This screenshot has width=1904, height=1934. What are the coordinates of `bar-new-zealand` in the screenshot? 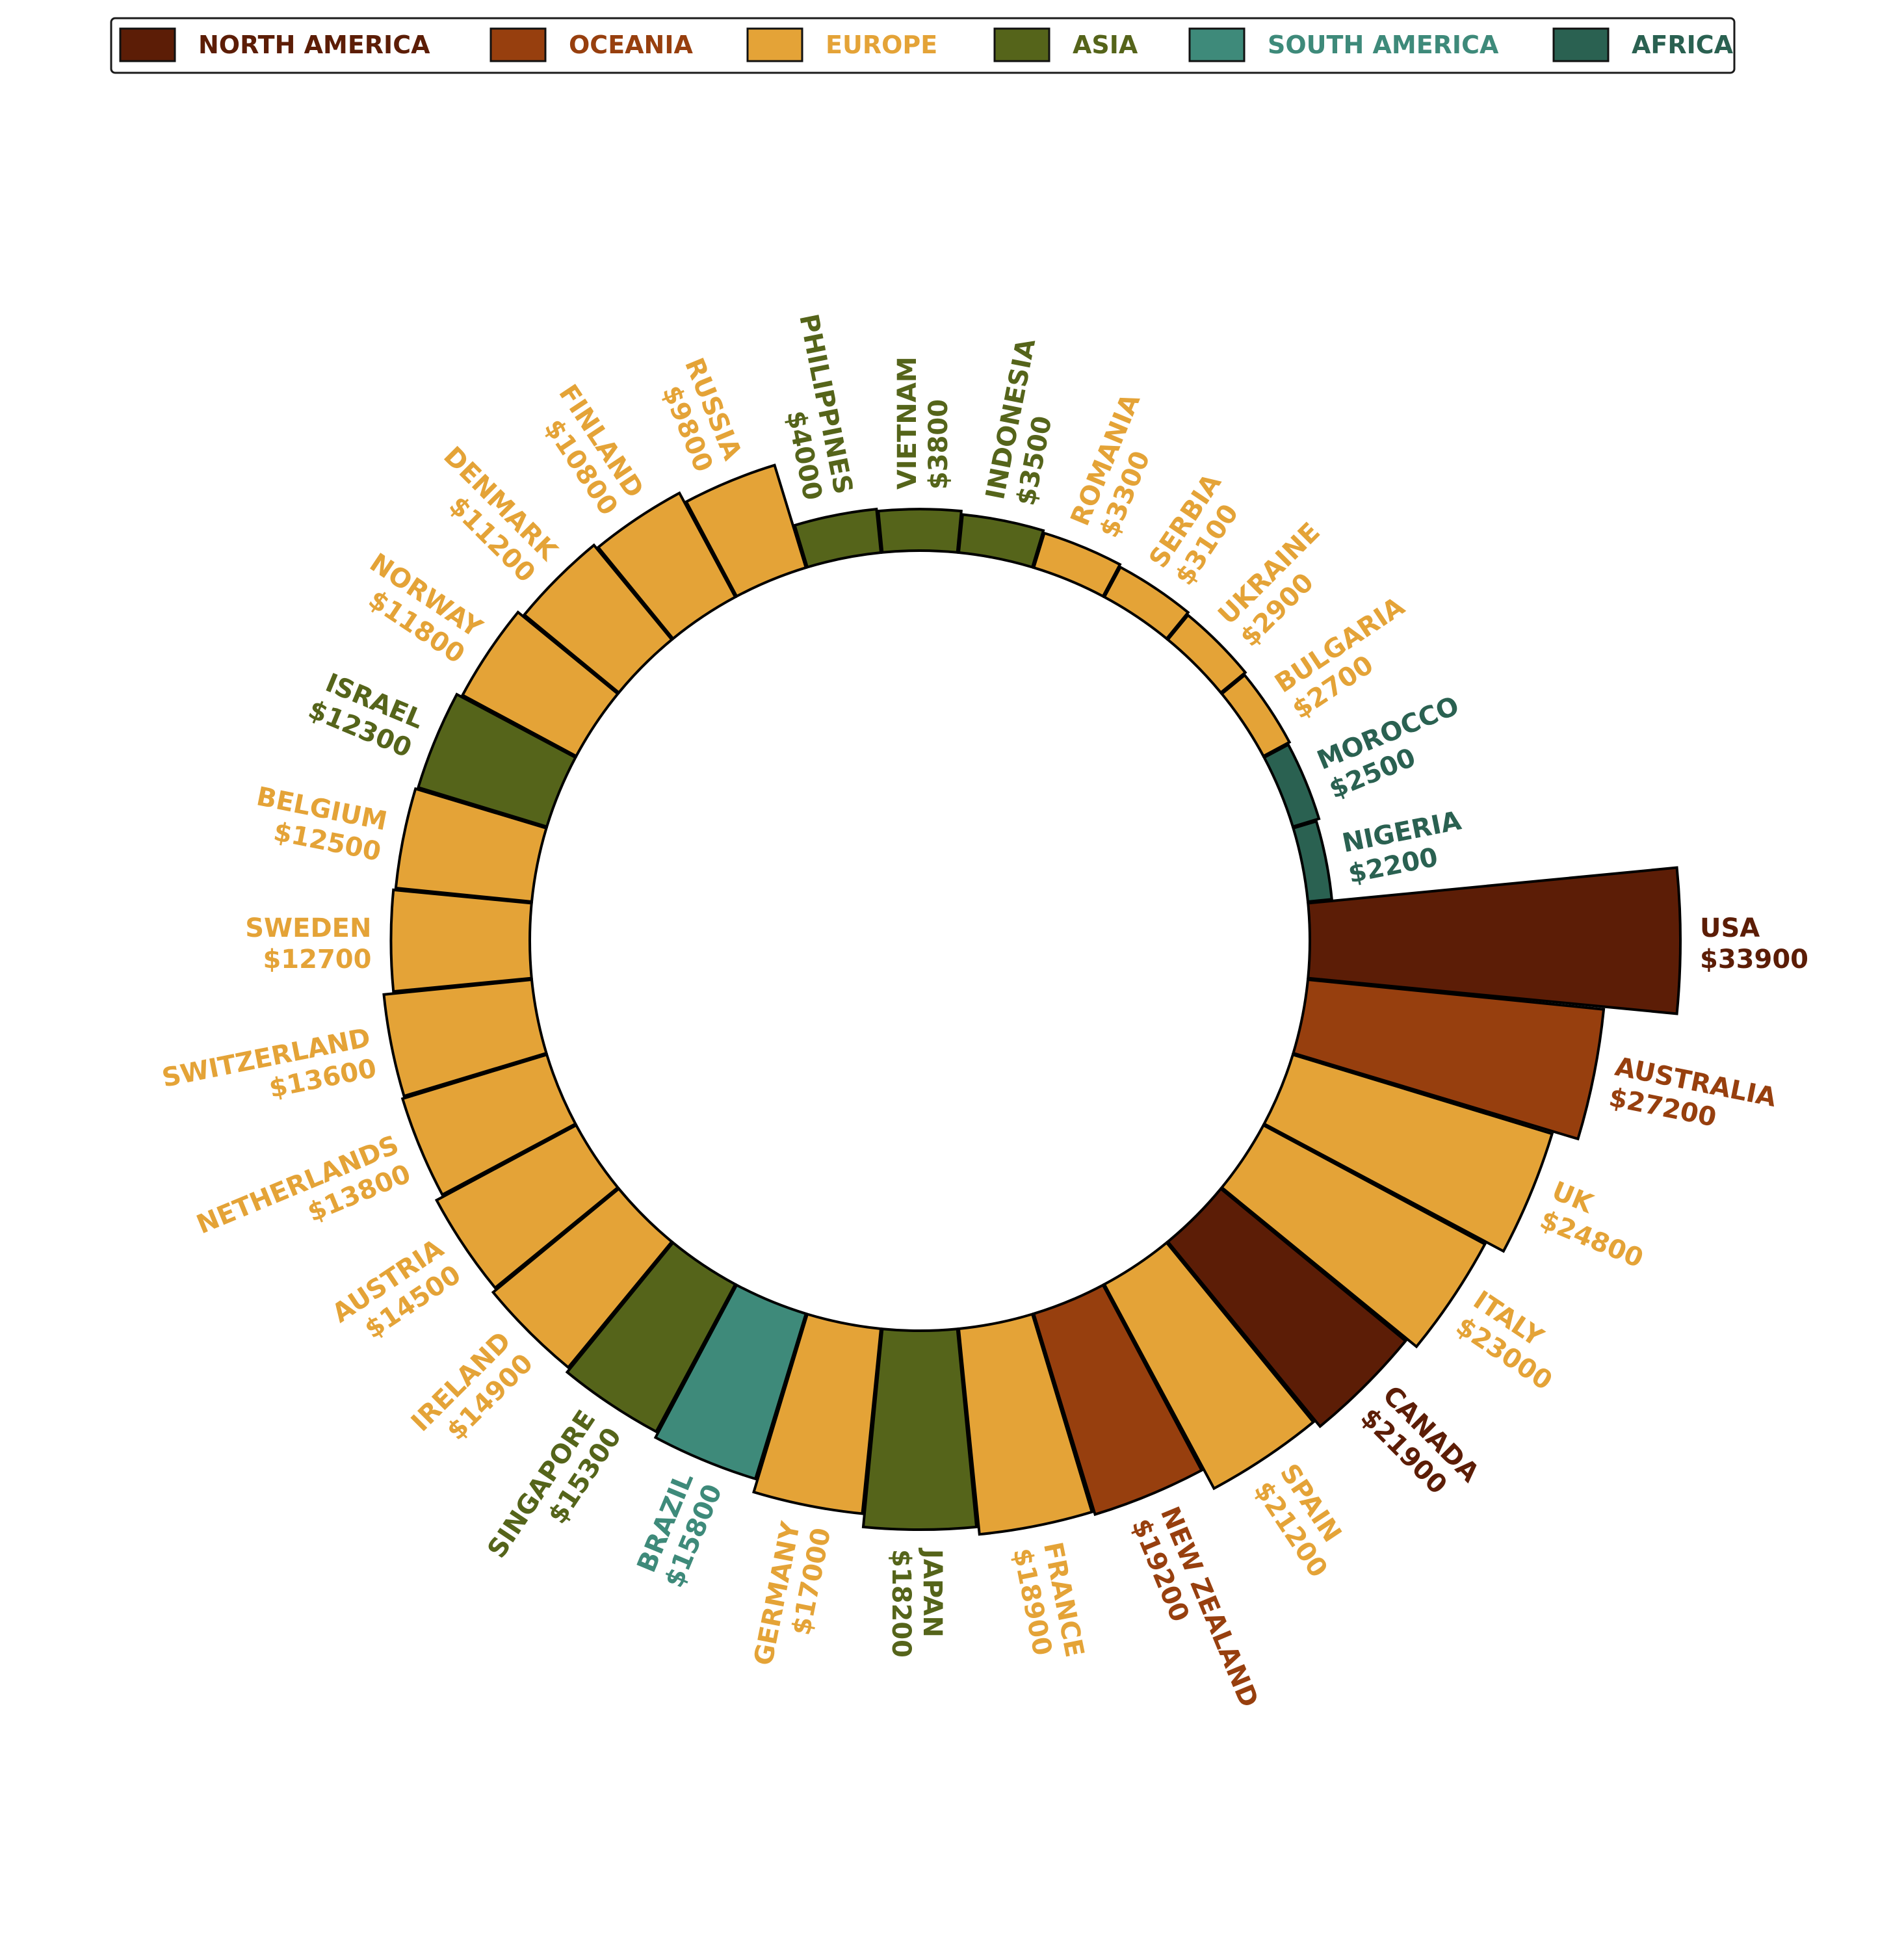 It's located at (1118, 1400).